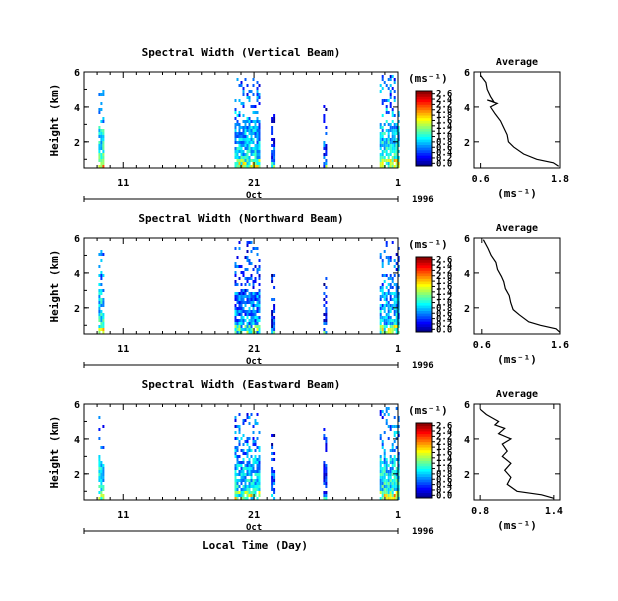 This screenshot has height=601, width=618. I want to click on x-tick-label: 11, so click(123, 349).